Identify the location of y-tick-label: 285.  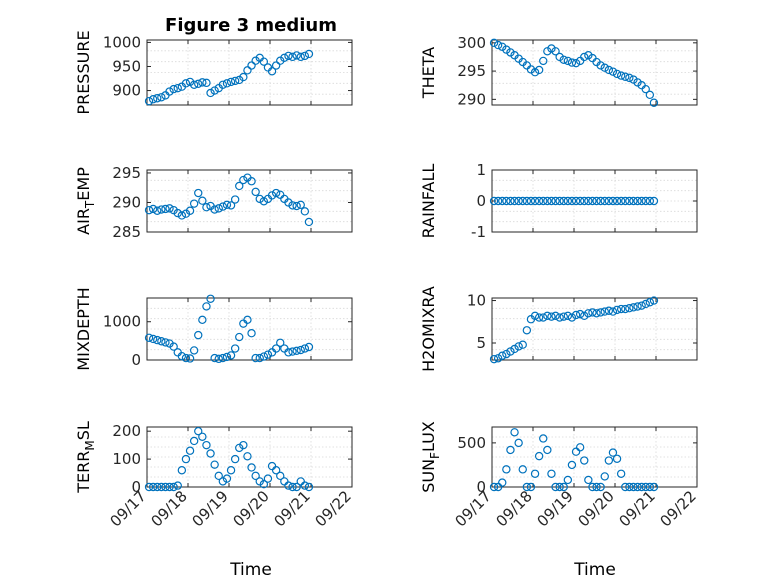
(126, 232).